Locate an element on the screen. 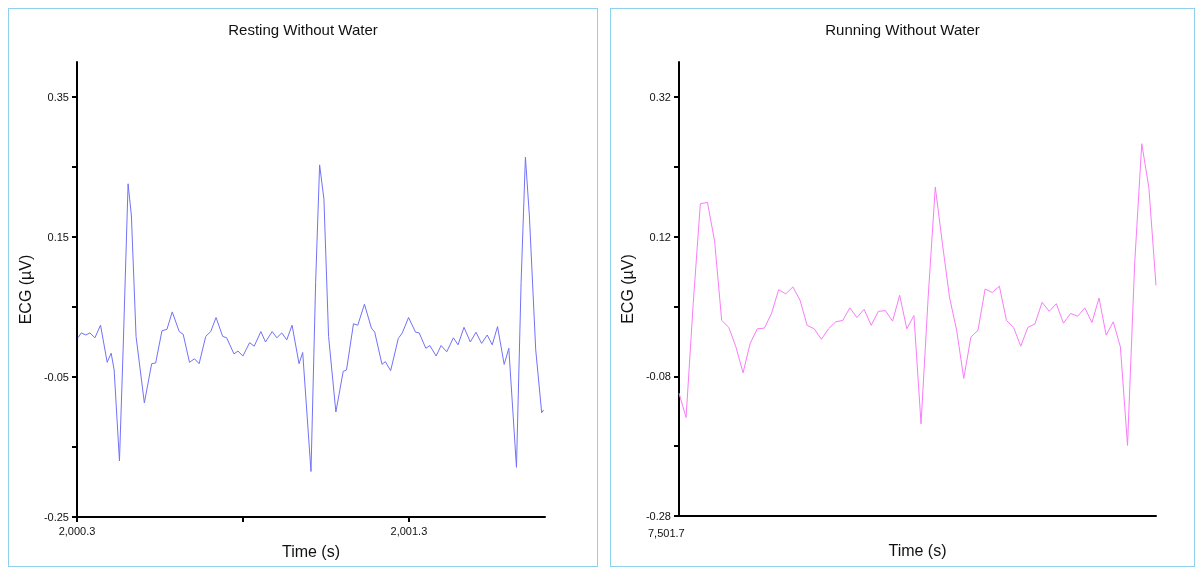 Image resolution: width=1199 pixels, height=567 pixels. y-tick-label: -0.08 is located at coordinates (658, 376).